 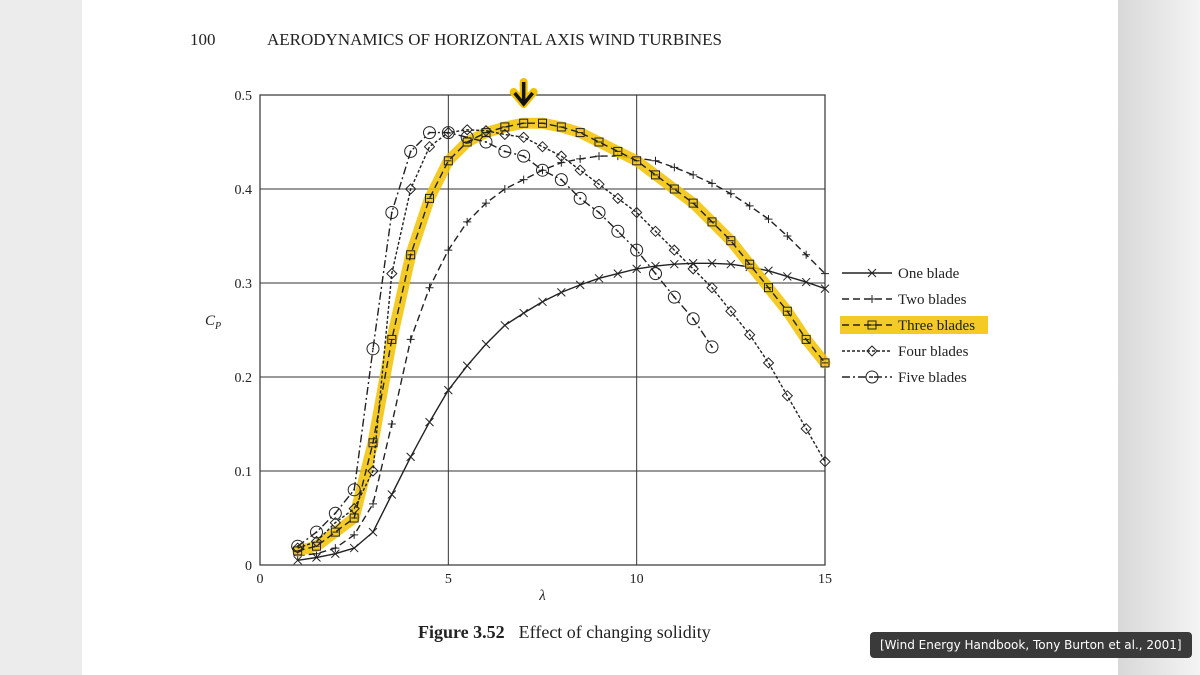 What do you see at coordinates (929, 274) in the screenshot?
I see `legend-label: One blade` at bounding box center [929, 274].